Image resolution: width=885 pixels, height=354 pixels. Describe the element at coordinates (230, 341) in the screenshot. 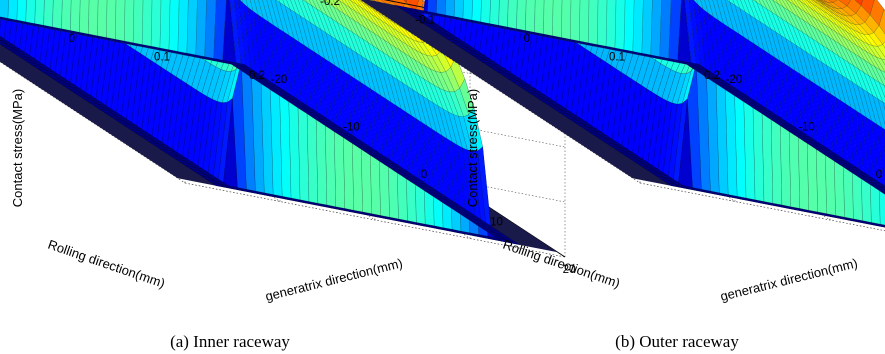

I see `panel-caption: (a) Inner raceway` at that location.